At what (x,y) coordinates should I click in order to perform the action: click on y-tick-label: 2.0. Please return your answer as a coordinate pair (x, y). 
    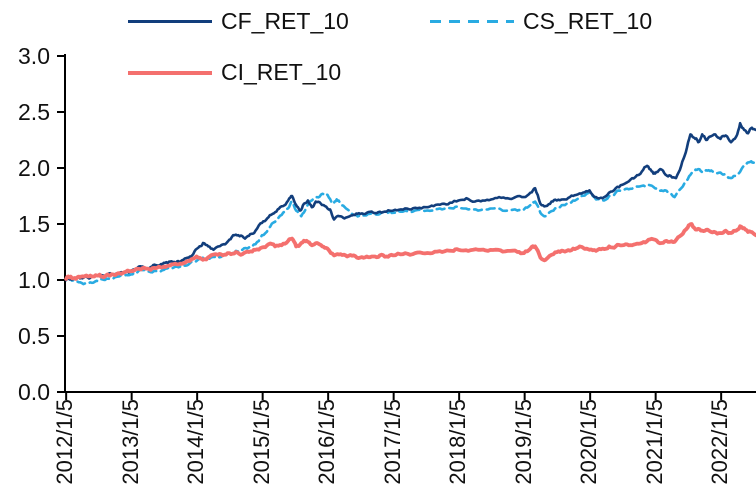
    Looking at the image, I should click on (34, 168).